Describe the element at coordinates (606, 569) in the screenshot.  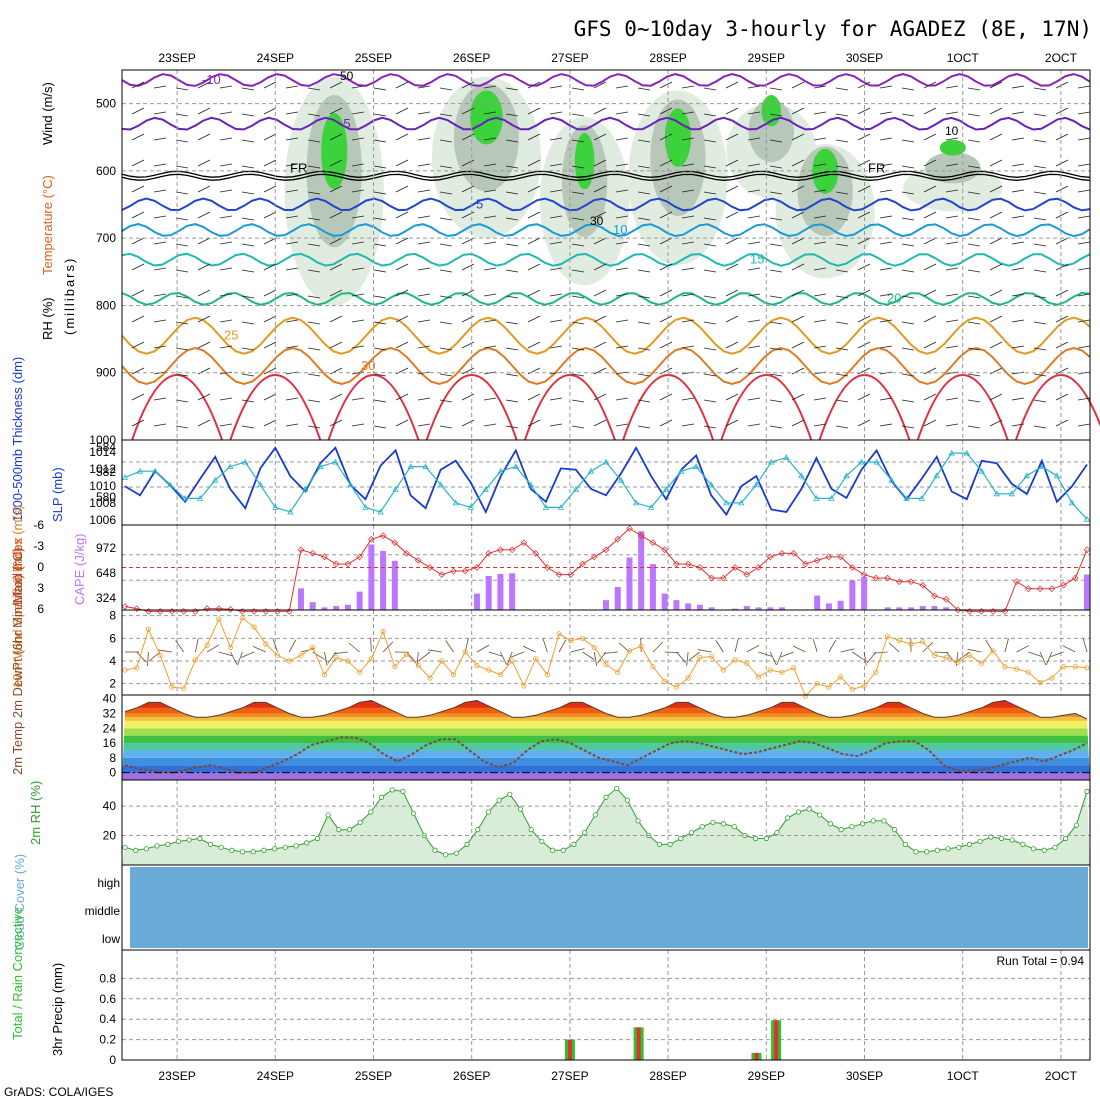
I see `lifted-index-line` at that location.